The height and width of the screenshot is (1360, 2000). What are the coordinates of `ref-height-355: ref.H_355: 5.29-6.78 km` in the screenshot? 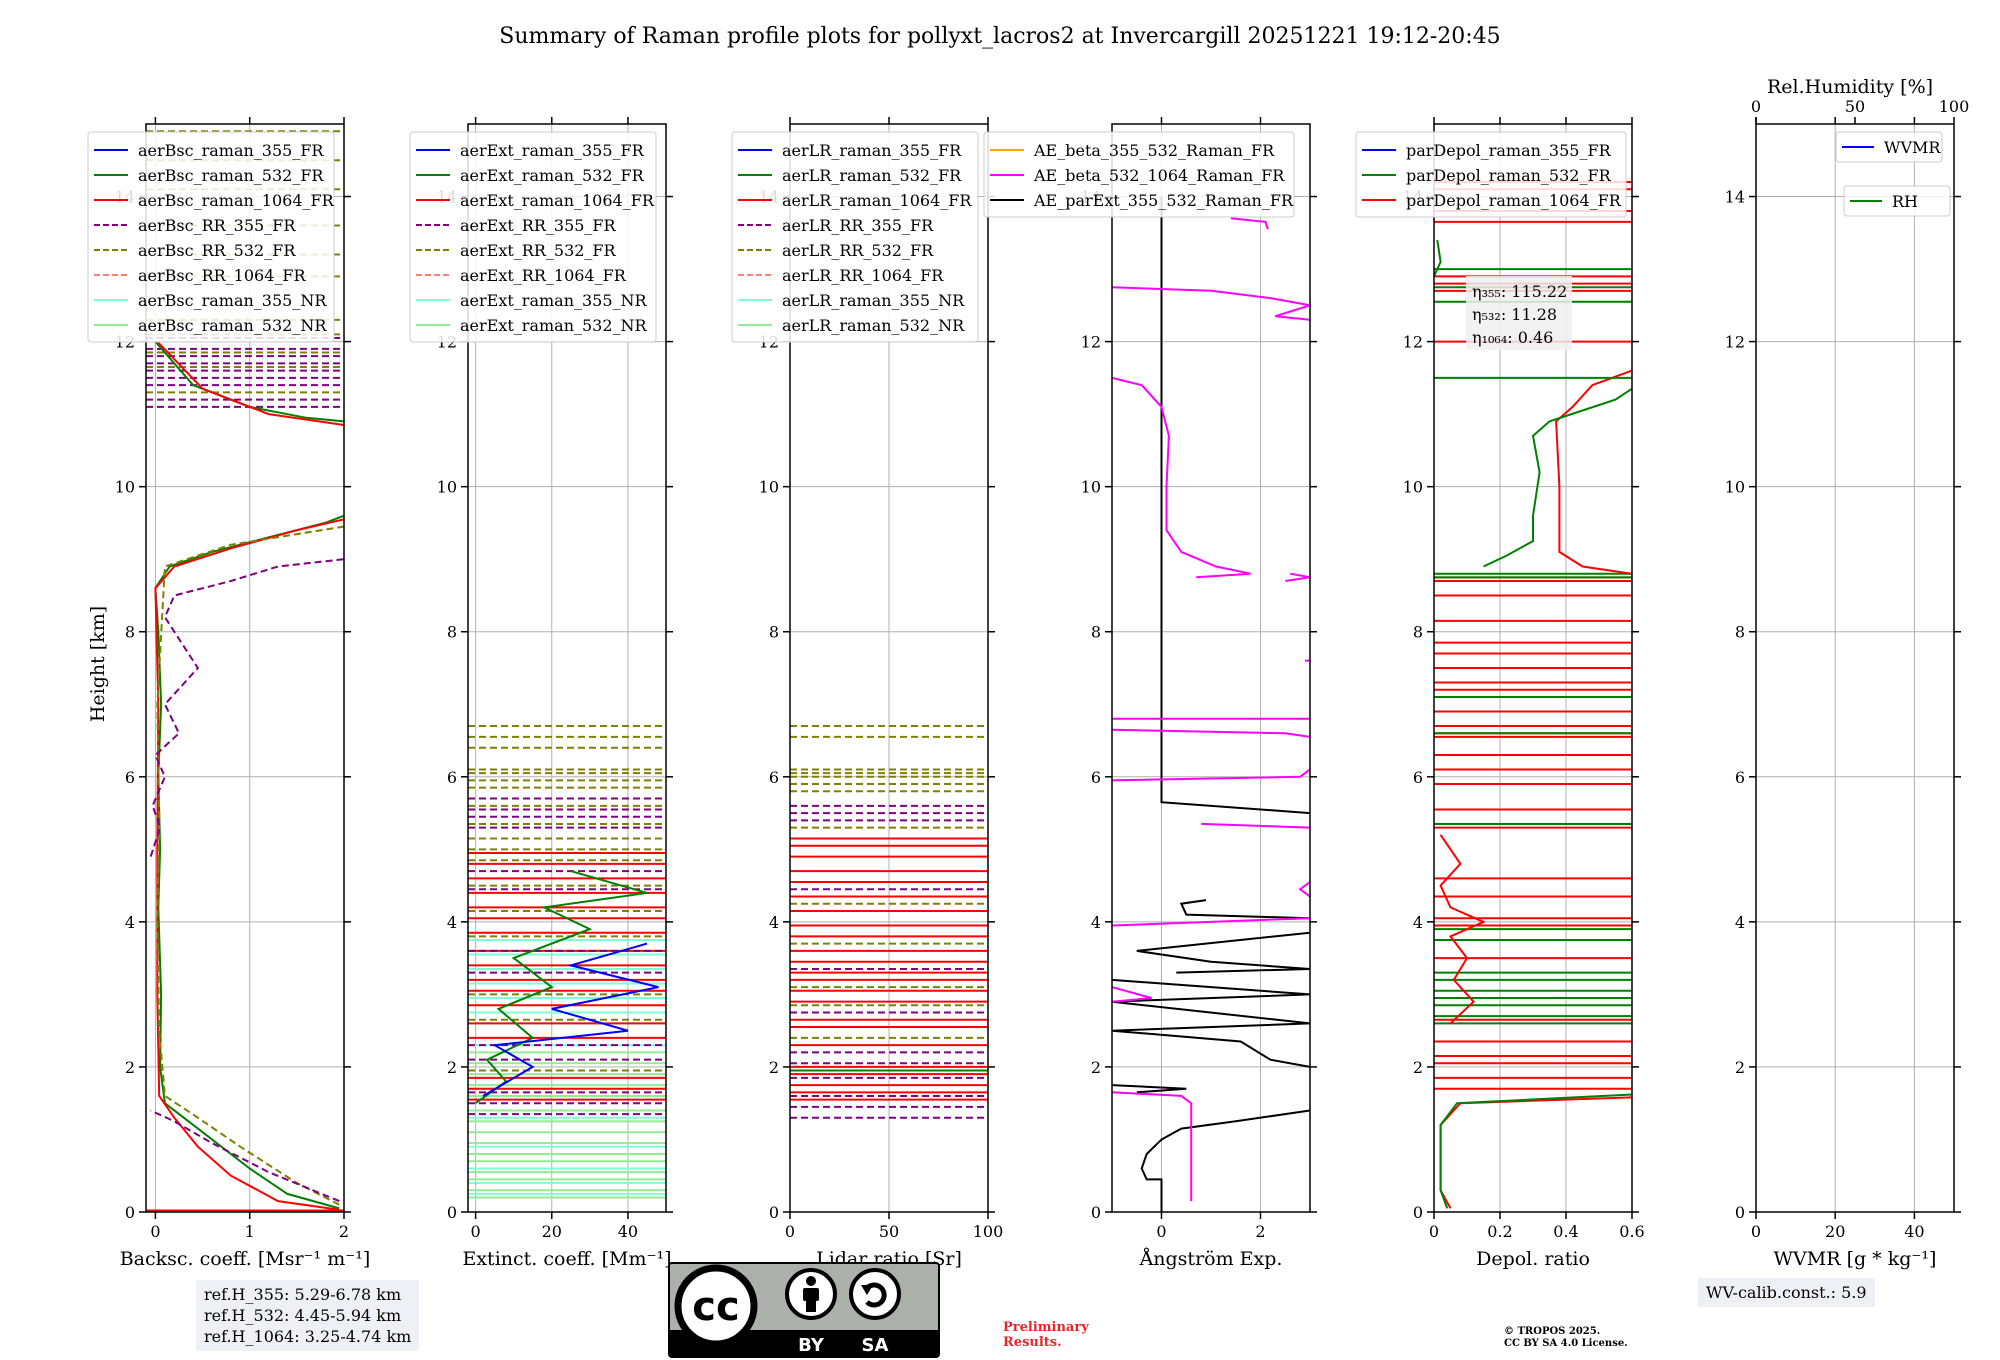 It's located at (303, 1294).